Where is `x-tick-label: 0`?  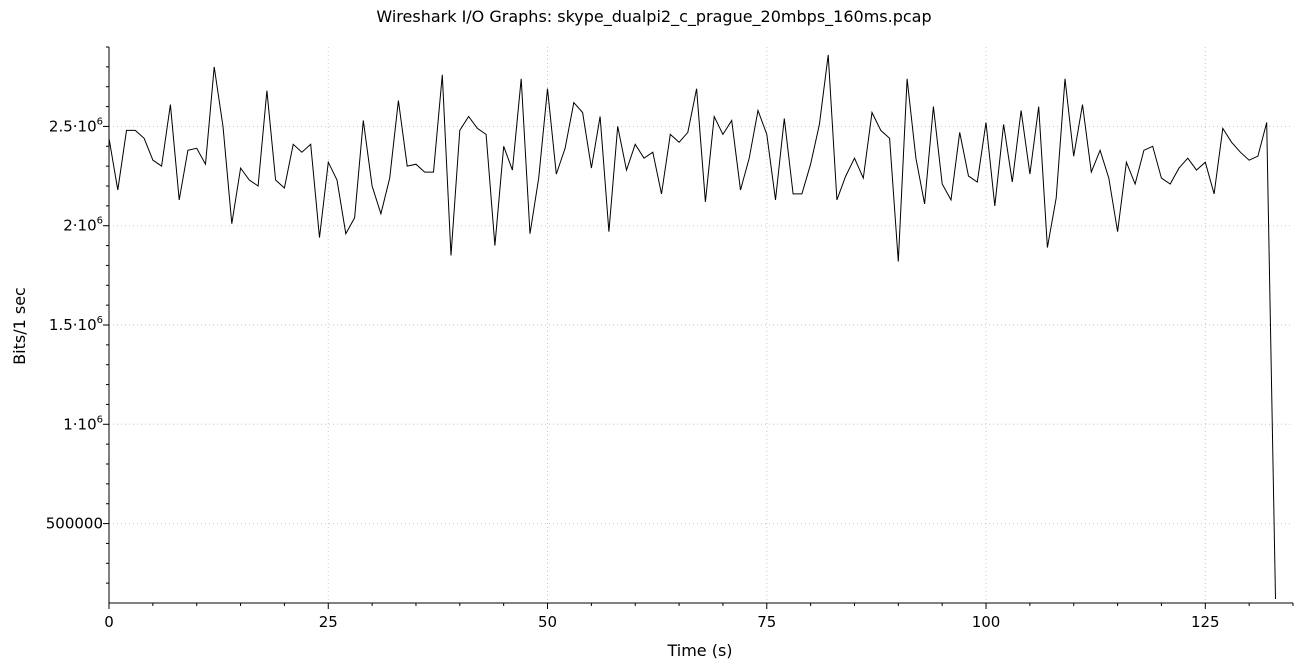 x-tick-label: 0 is located at coordinates (109, 622).